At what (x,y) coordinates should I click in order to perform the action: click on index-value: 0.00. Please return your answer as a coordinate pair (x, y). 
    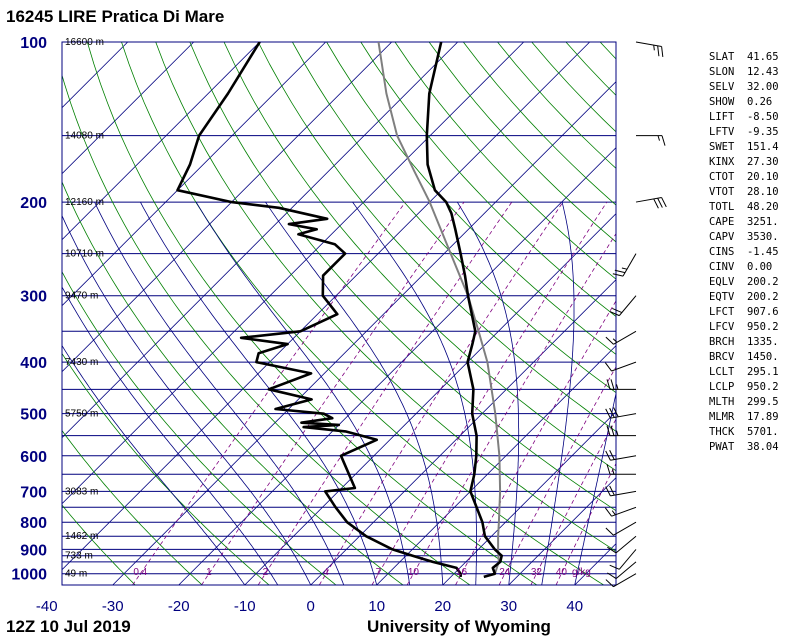
    Looking at the image, I should click on (759, 267).